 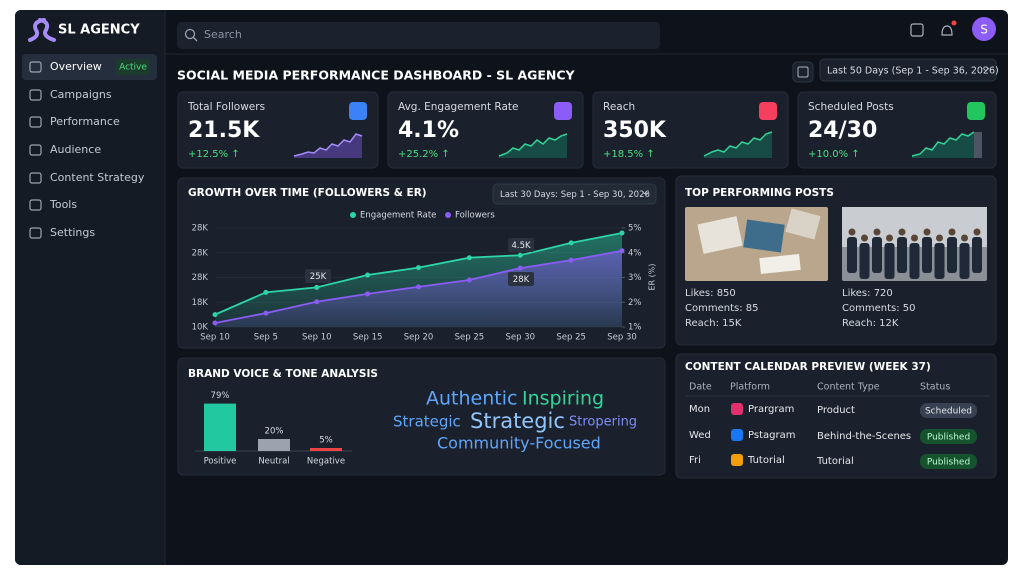 I want to click on sparkline-bar, so click(x=978, y=145).